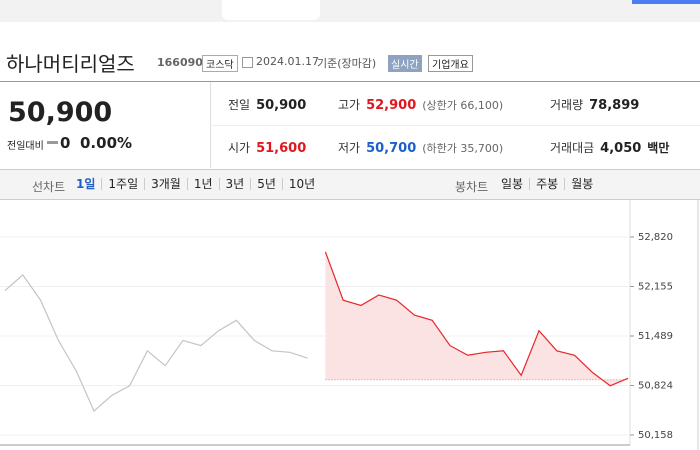 This screenshot has width=700, height=450. What do you see at coordinates (49, 187) in the screenshot?
I see `line-label: 선차트` at bounding box center [49, 187].